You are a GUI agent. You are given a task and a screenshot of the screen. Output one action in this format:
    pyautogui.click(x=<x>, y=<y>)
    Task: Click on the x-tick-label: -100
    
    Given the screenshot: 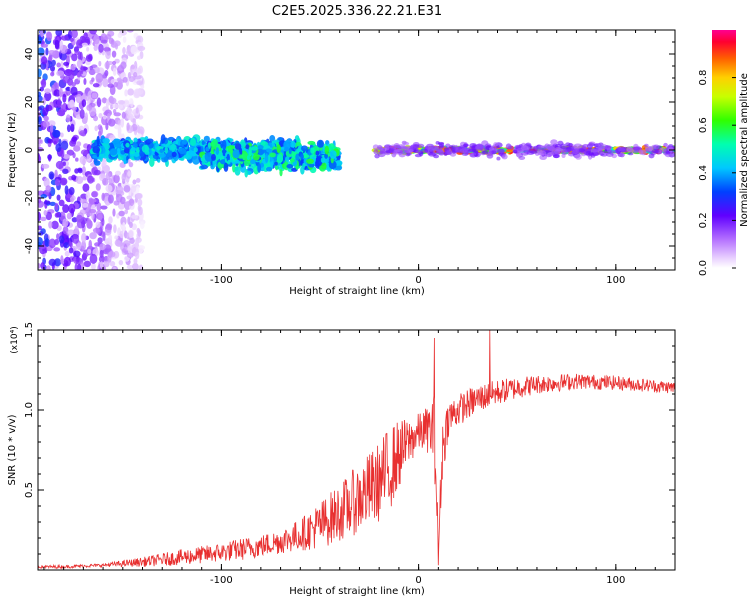 What is the action you would take?
    pyautogui.click(x=221, y=580)
    